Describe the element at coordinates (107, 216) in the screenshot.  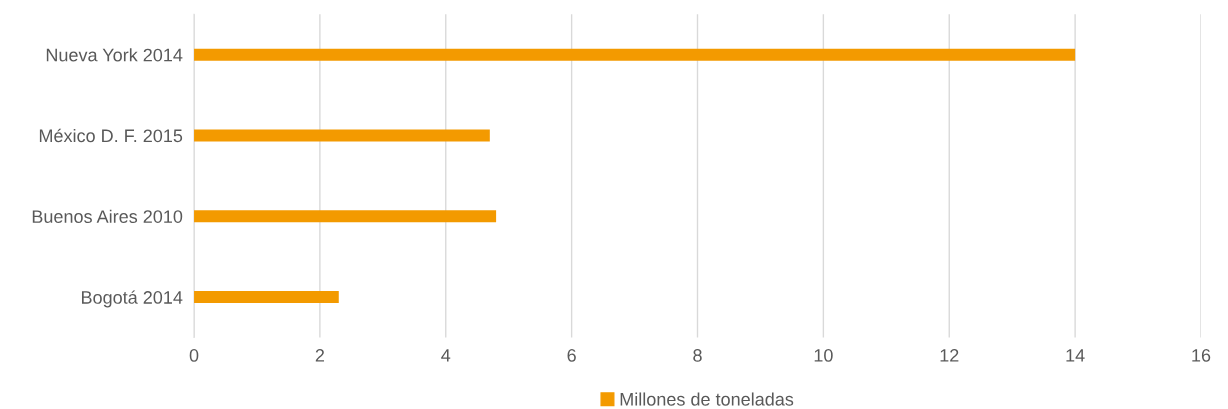
I see `y-tick-label: Buenos Aires 2010` at that location.